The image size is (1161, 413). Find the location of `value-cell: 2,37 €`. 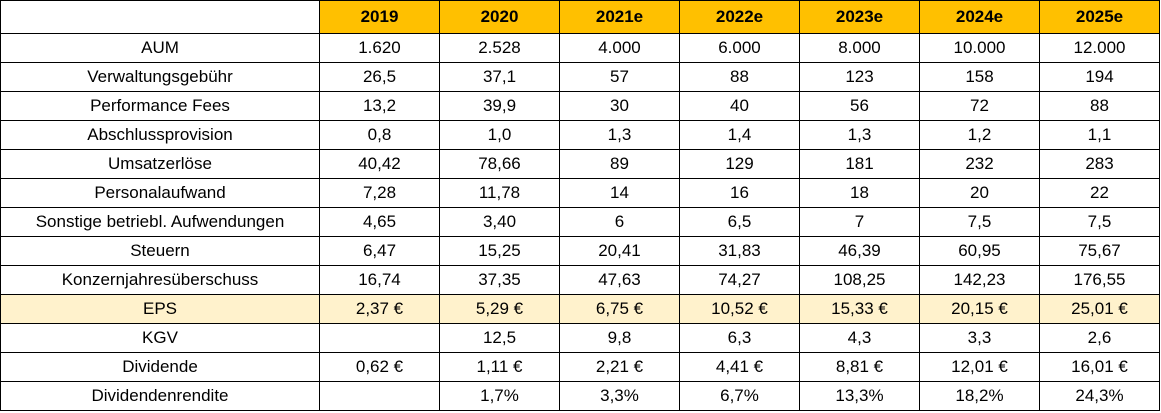

value-cell: 2,37 € is located at coordinates (379, 309).